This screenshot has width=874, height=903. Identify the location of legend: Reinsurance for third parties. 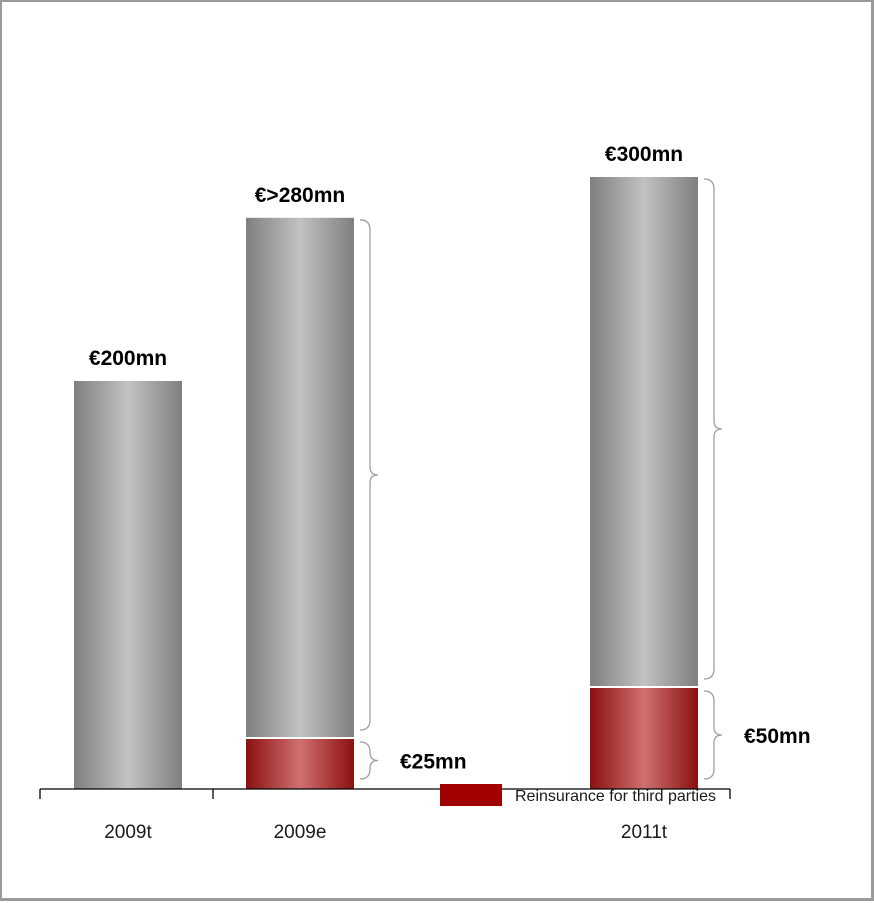
(578, 795).